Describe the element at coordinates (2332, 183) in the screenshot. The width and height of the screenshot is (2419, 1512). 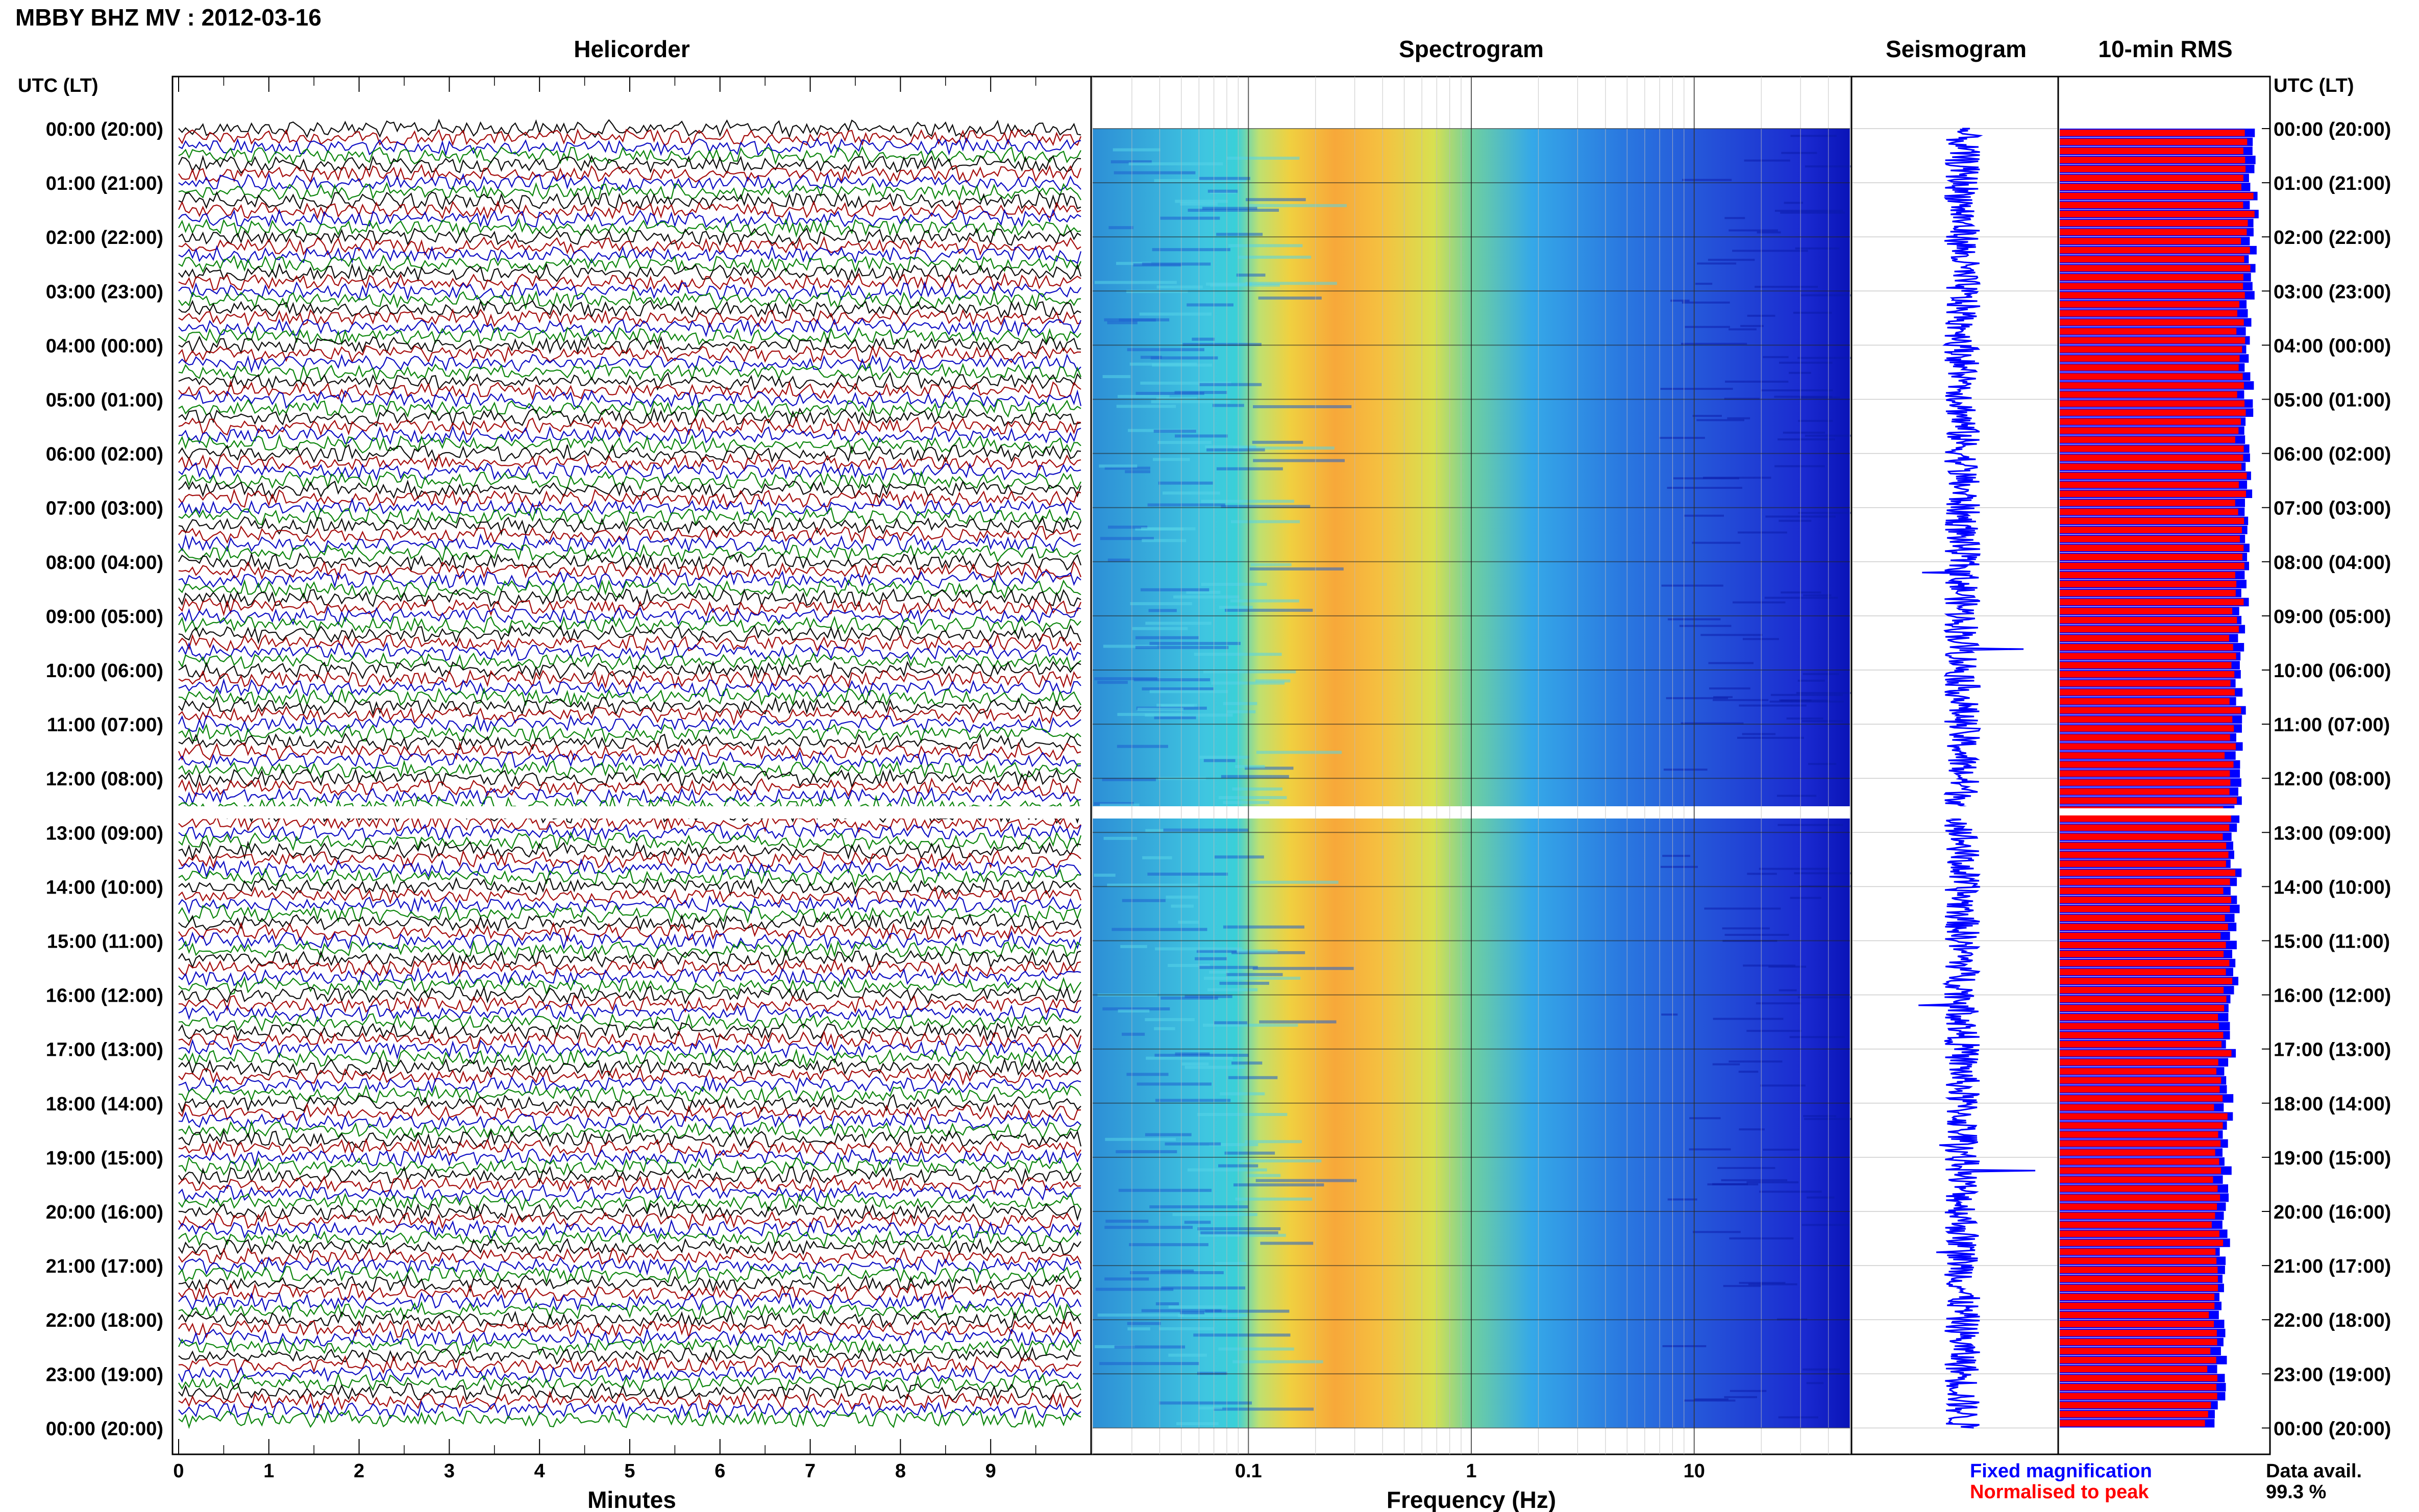
I see `row-label-right: 01:00 (21:00)` at that location.